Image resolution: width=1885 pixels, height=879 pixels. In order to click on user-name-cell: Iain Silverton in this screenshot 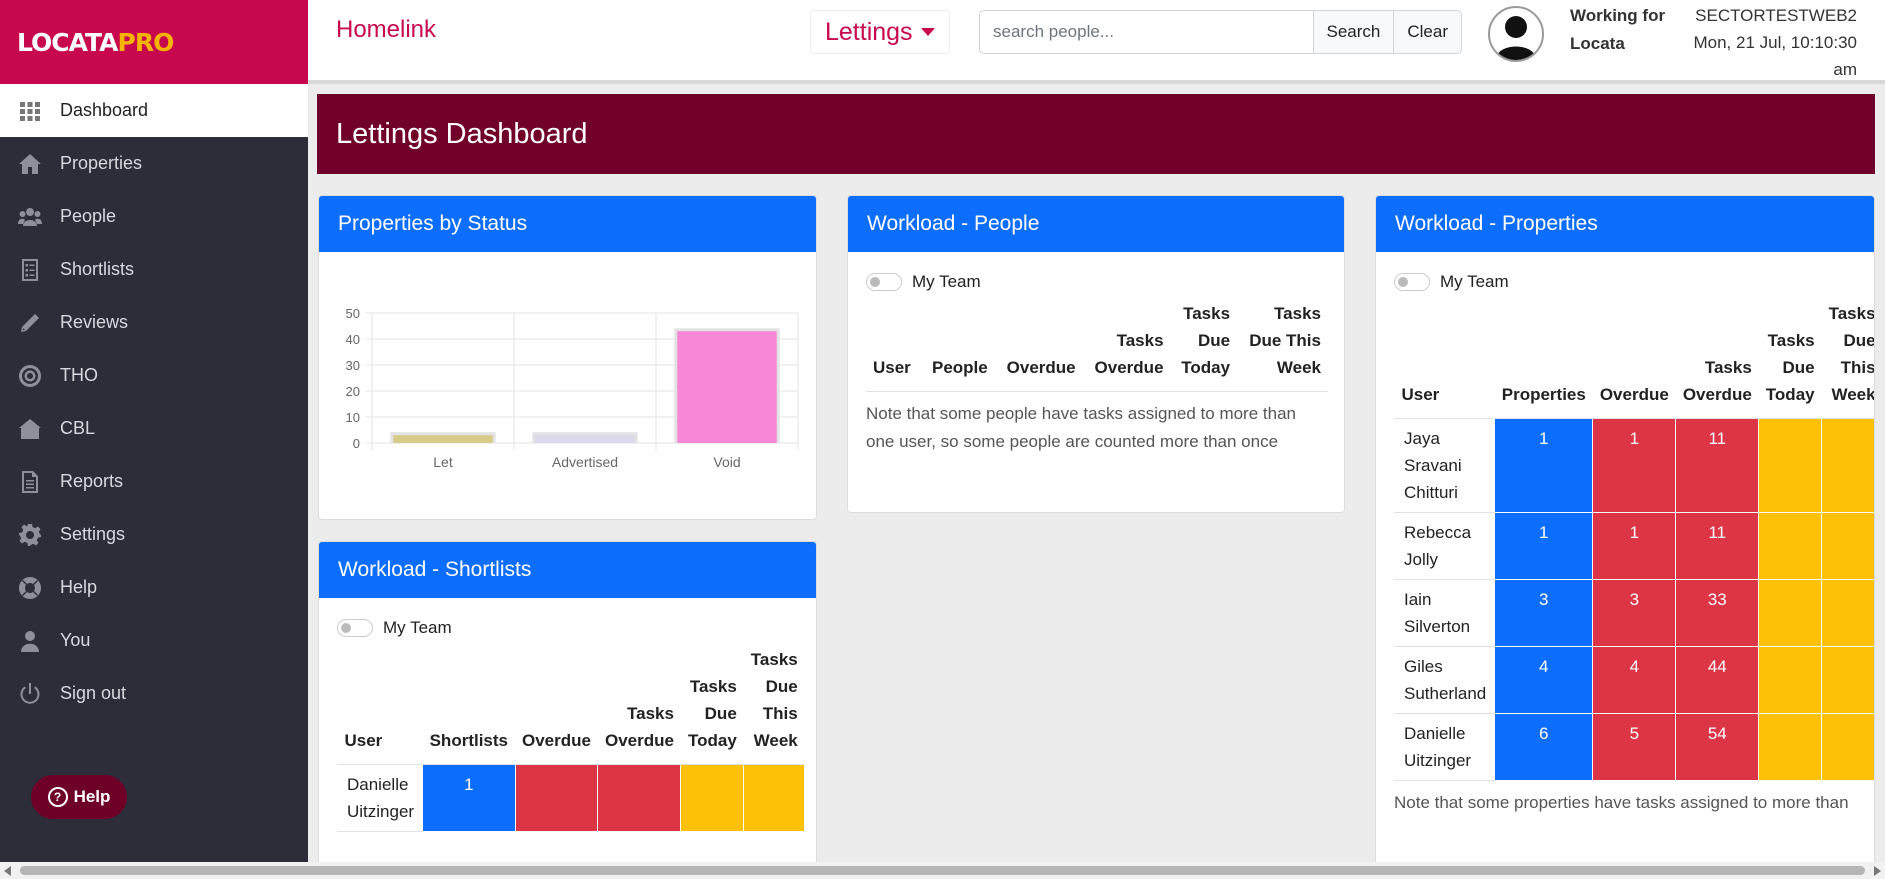, I will do `click(1445, 613)`.